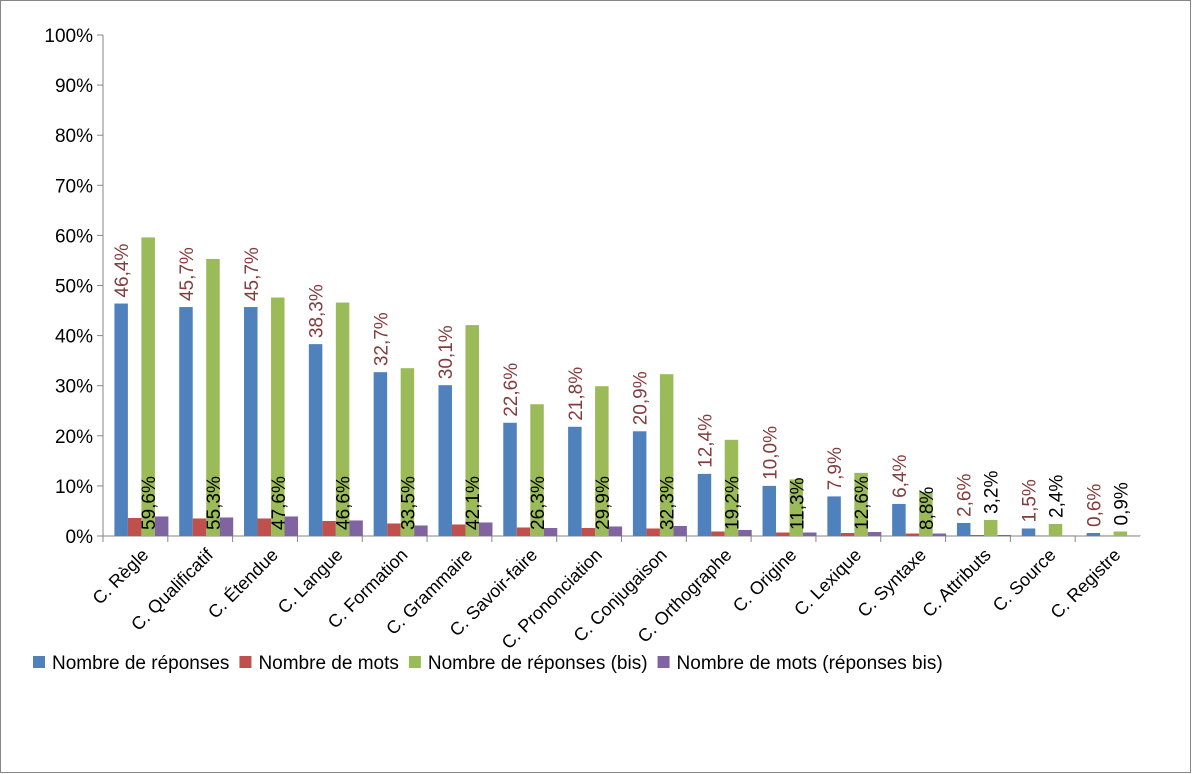 Image resolution: width=1192 pixels, height=774 pixels. What do you see at coordinates (214, 503) in the screenshot?
I see `value-label: 55,3%` at bounding box center [214, 503].